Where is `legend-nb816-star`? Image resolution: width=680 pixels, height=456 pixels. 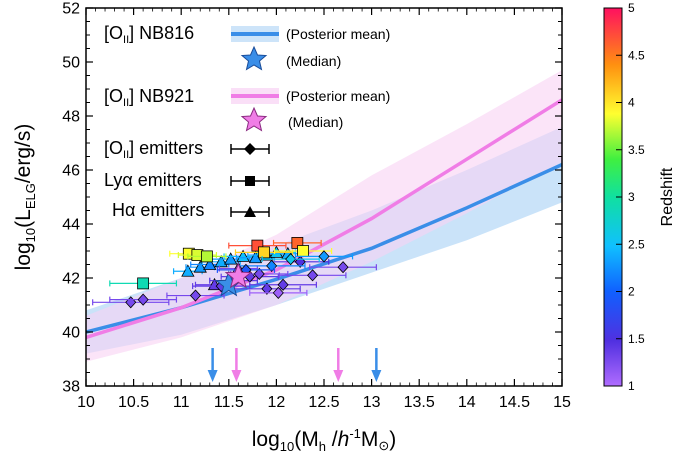
legend-nb816-star is located at coordinates (254, 58).